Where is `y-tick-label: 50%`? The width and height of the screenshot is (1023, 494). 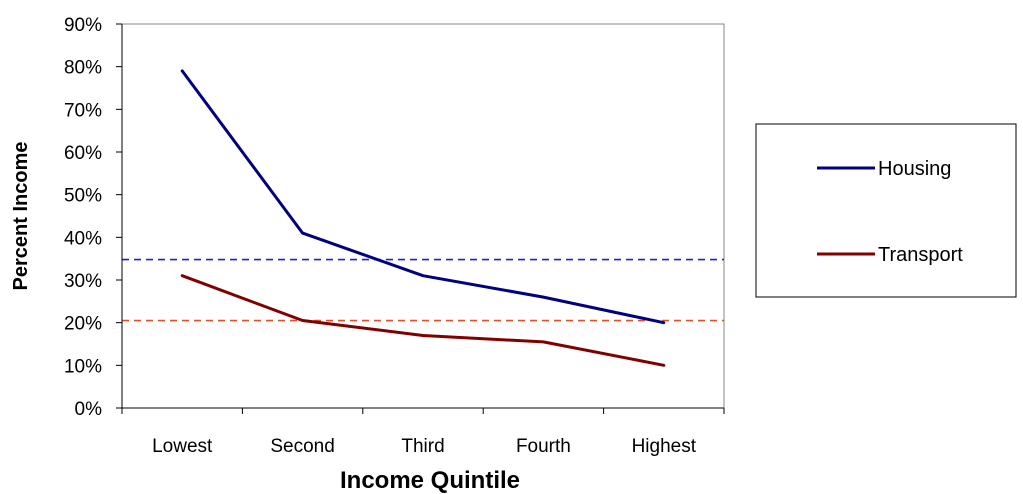 y-tick-label: 50% is located at coordinates (83, 196).